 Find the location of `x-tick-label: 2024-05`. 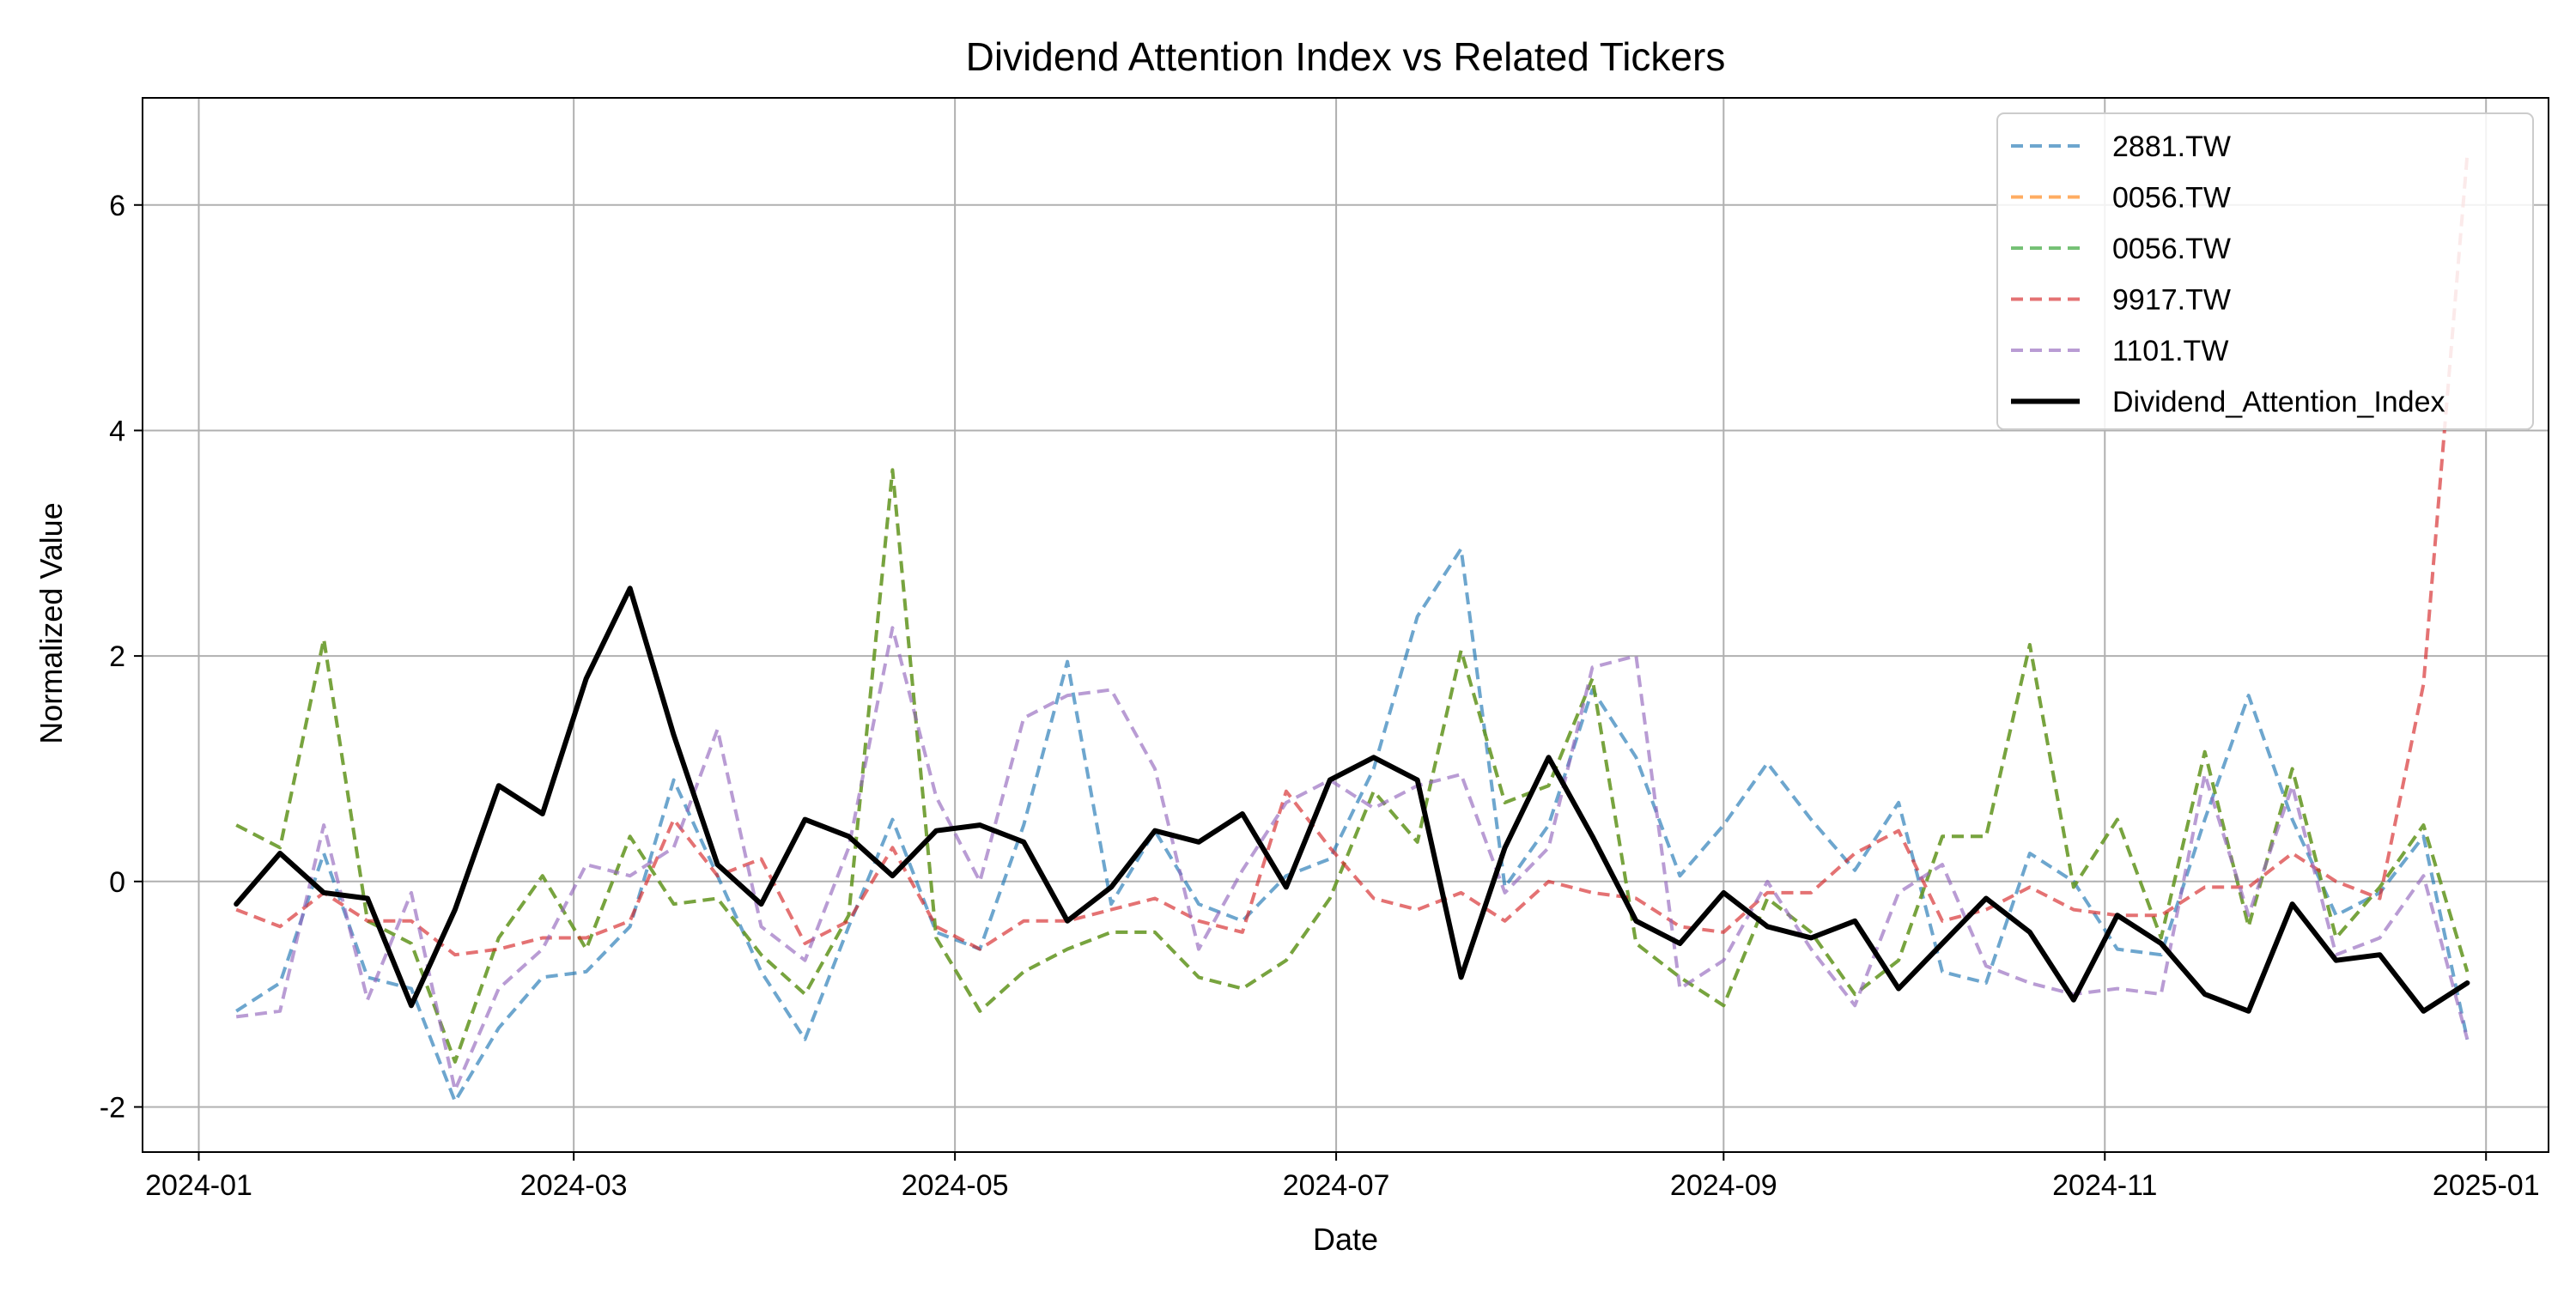

x-tick-label: 2024-05 is located at coordinates (955, 1185).